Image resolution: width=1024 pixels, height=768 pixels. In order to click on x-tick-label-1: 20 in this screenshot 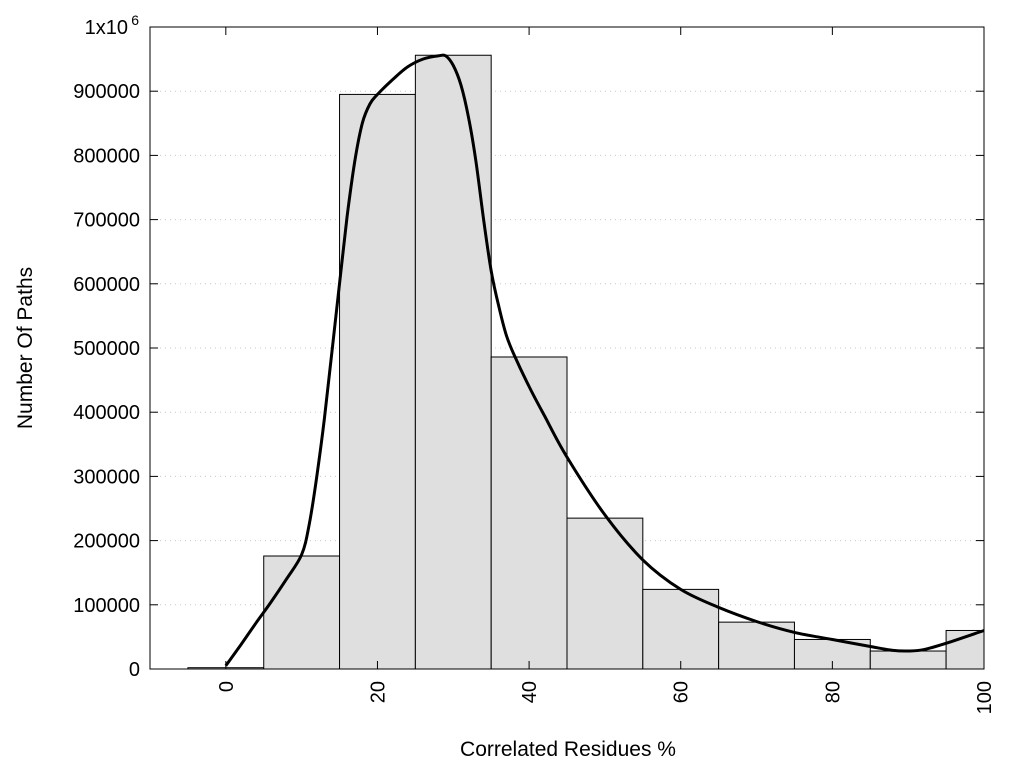, I will do `click(378, 692)`.